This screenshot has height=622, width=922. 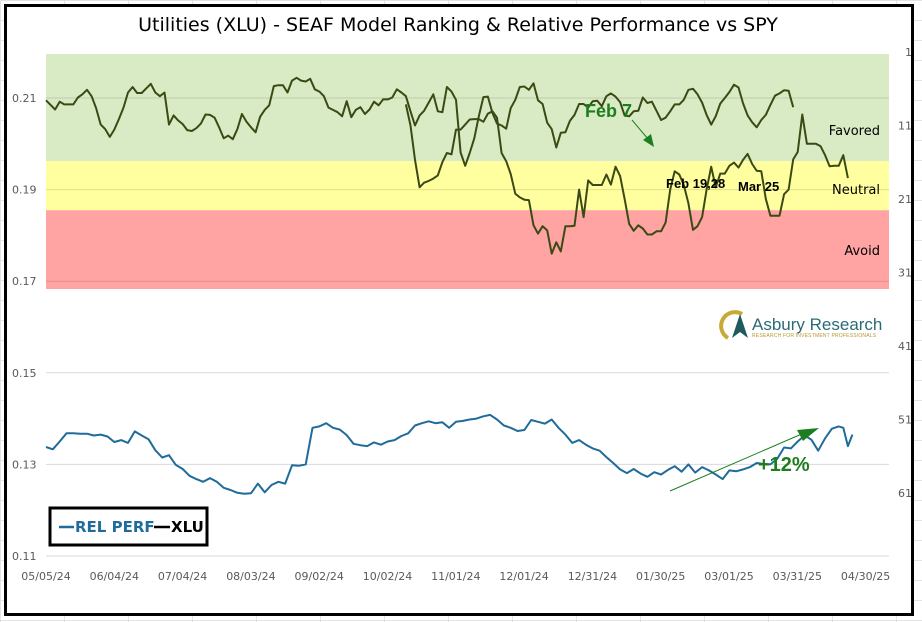 What do you see at coordinates (45, 576) in the screenshot?
I see `x-tick-label: 05/05/24` at bounding box center [45, 576].